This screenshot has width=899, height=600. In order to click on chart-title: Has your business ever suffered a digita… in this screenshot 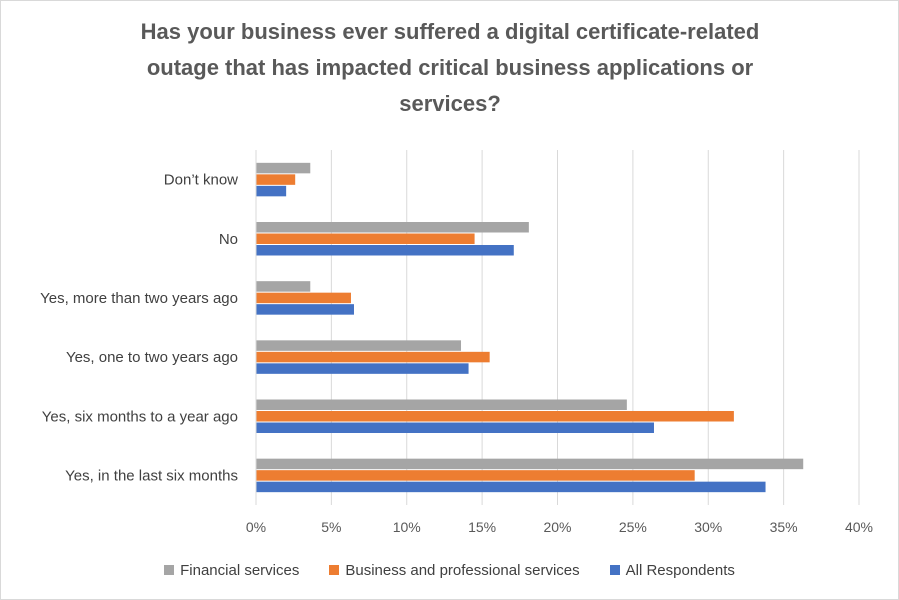, I will do `click(450, 67)`.